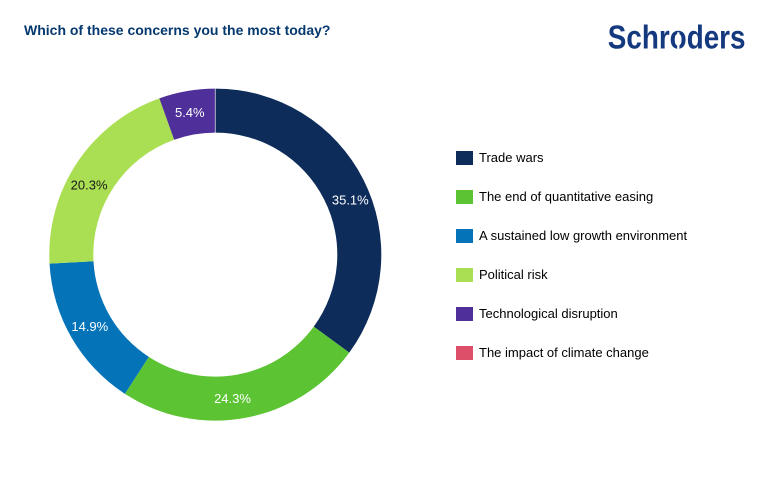  I want to click on svg-text: 24.3%, so click(232, 398).